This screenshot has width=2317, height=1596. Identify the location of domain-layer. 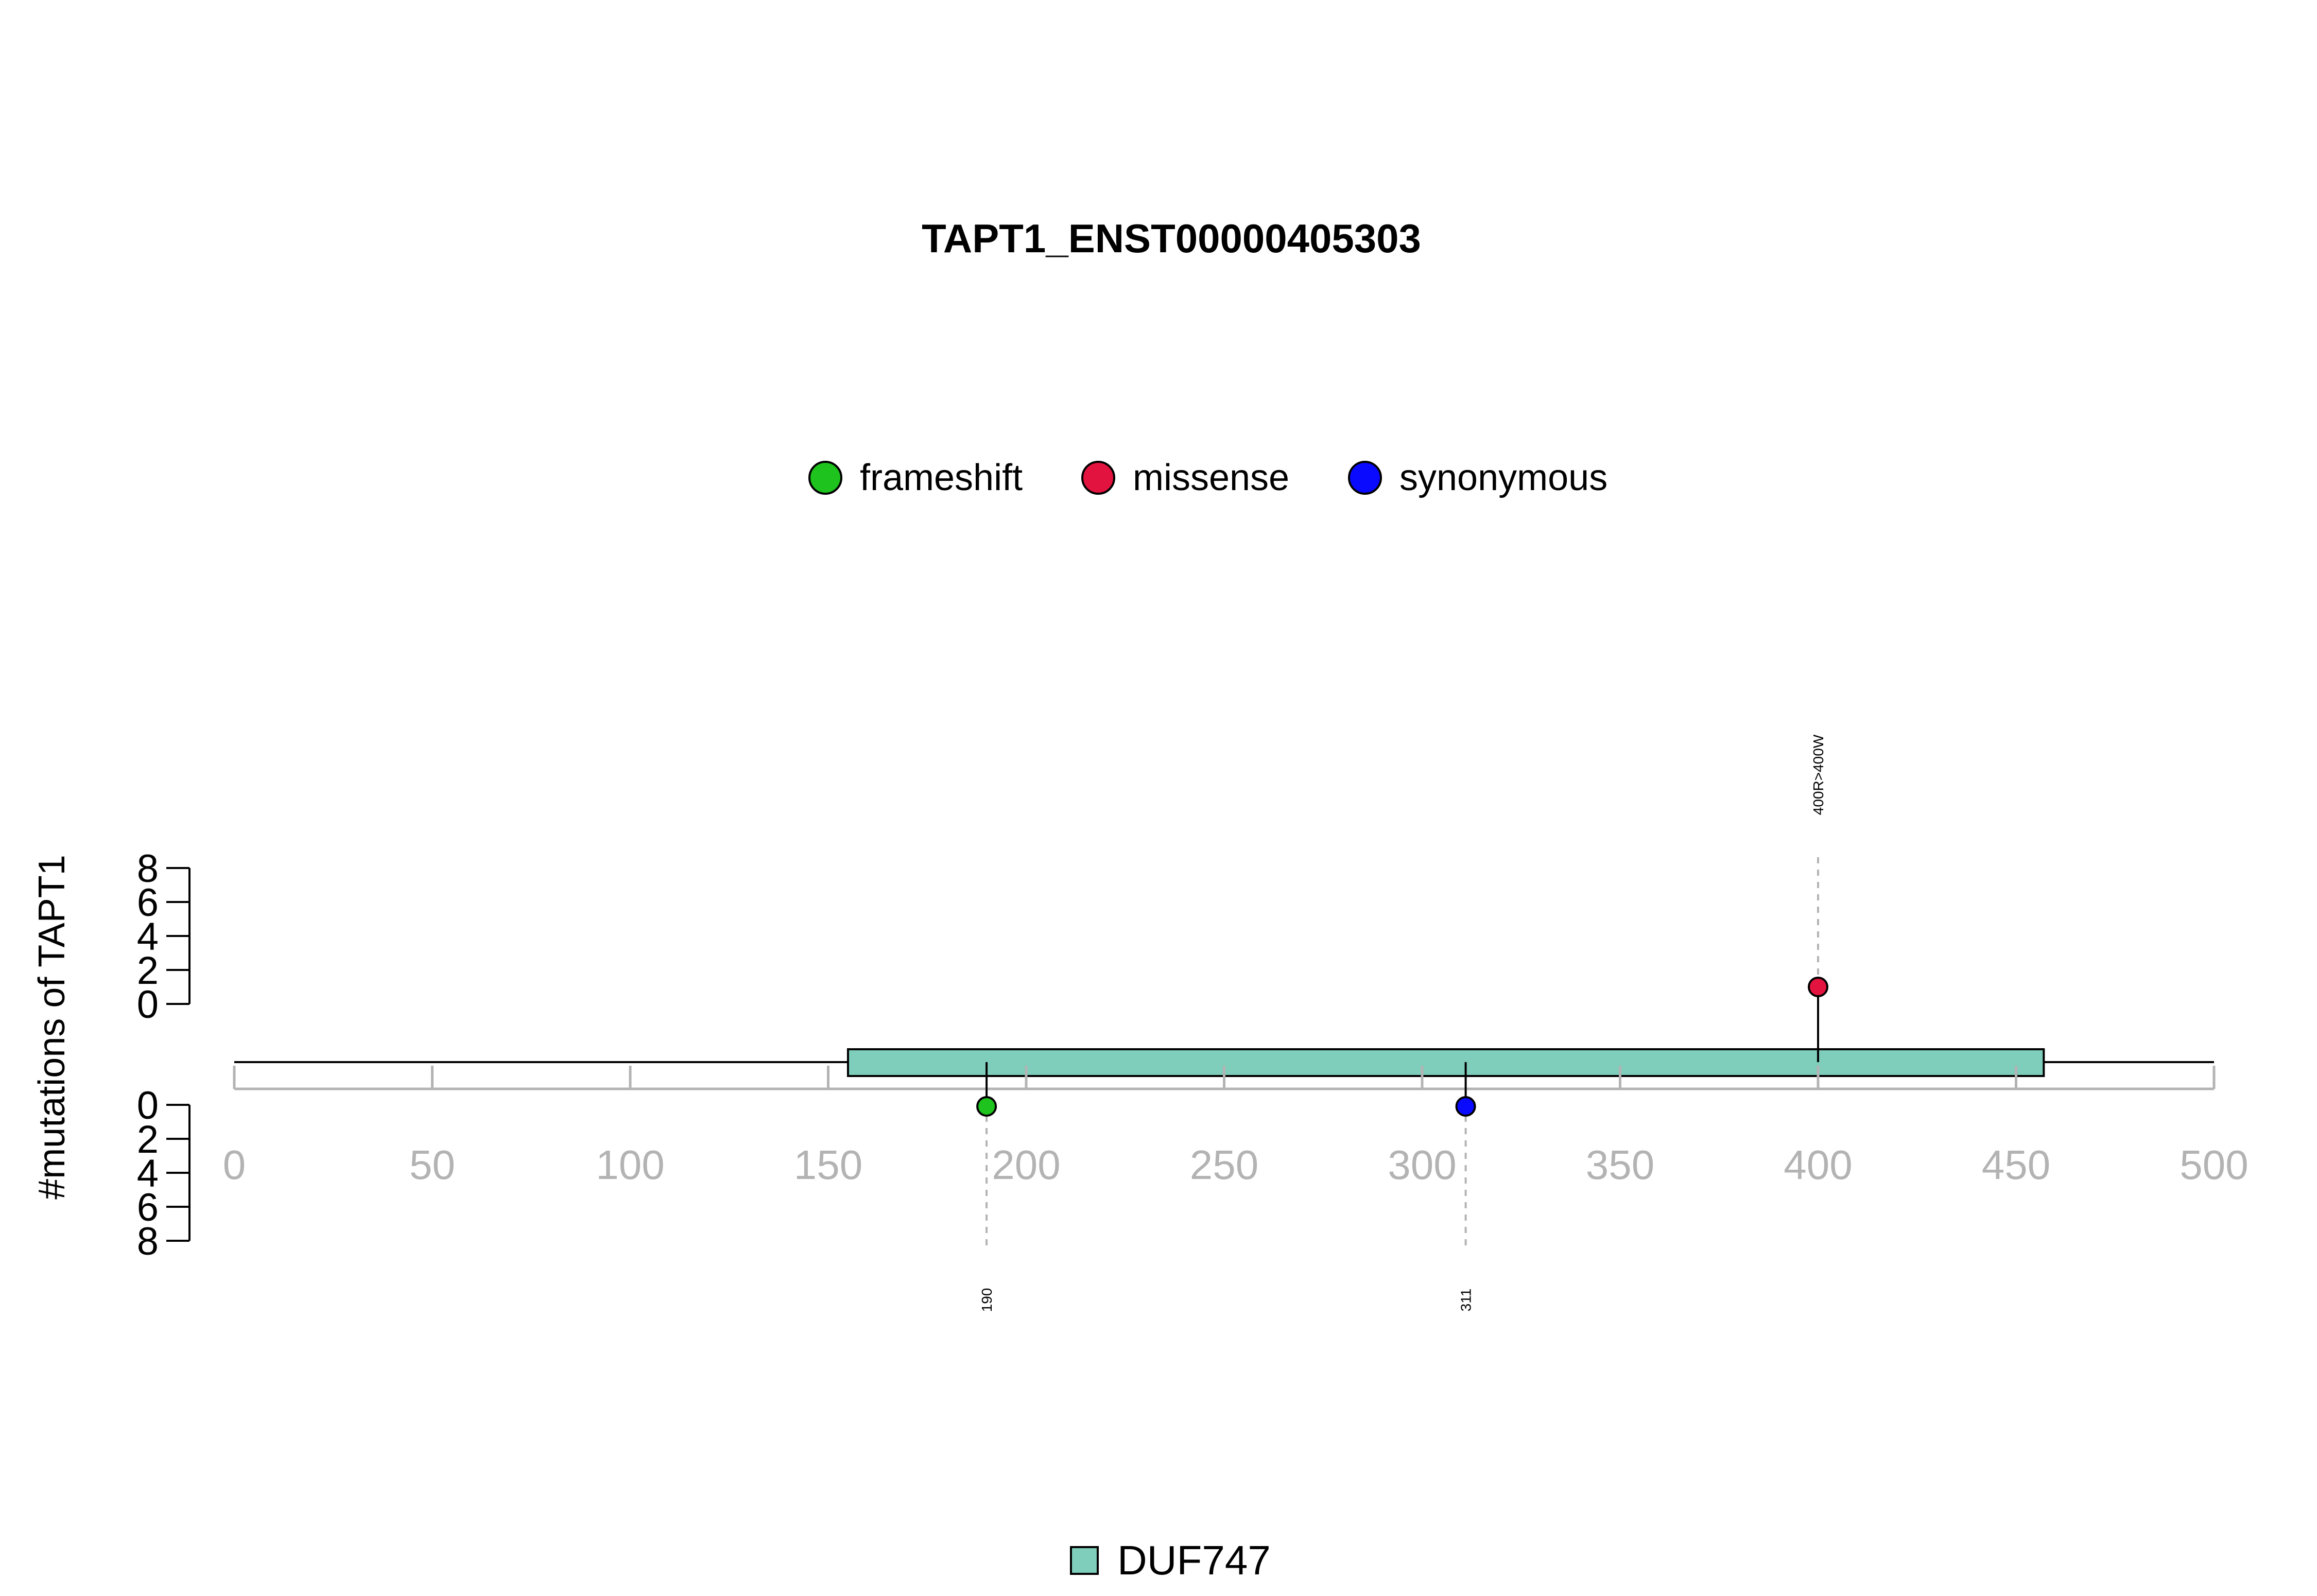
(1445, 1062).